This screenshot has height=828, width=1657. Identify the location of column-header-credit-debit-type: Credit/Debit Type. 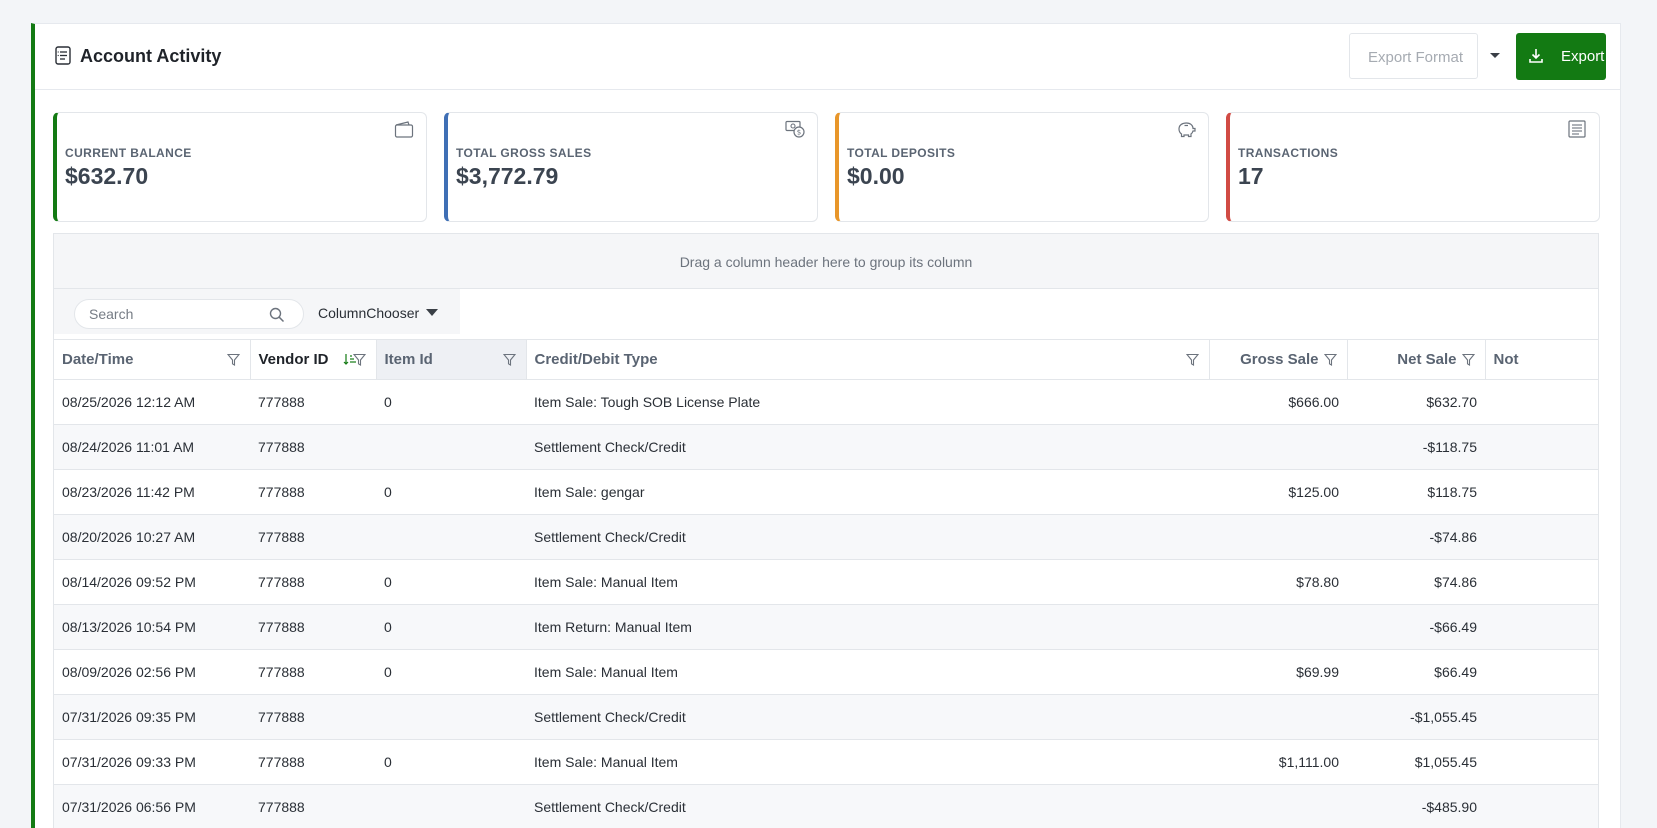
(868, 359).